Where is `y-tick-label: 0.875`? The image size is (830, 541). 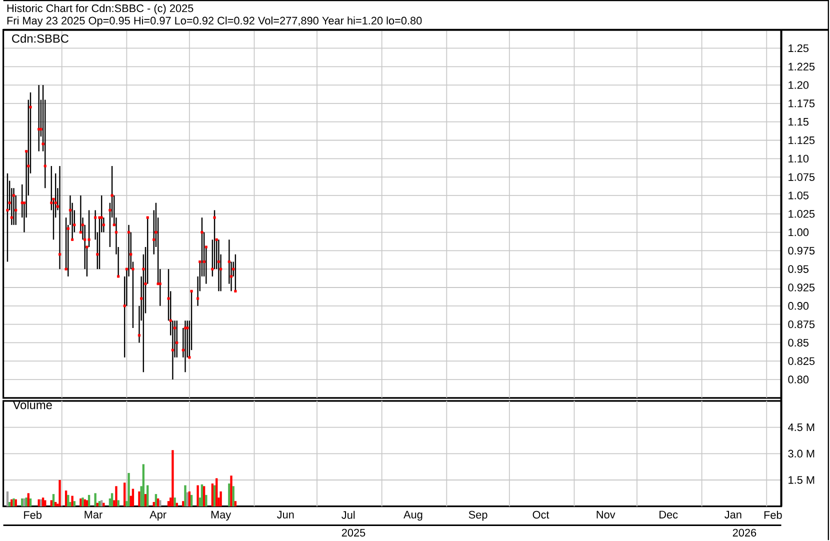
y-tick-label: 0.875 is located at coordinates (801, 324).